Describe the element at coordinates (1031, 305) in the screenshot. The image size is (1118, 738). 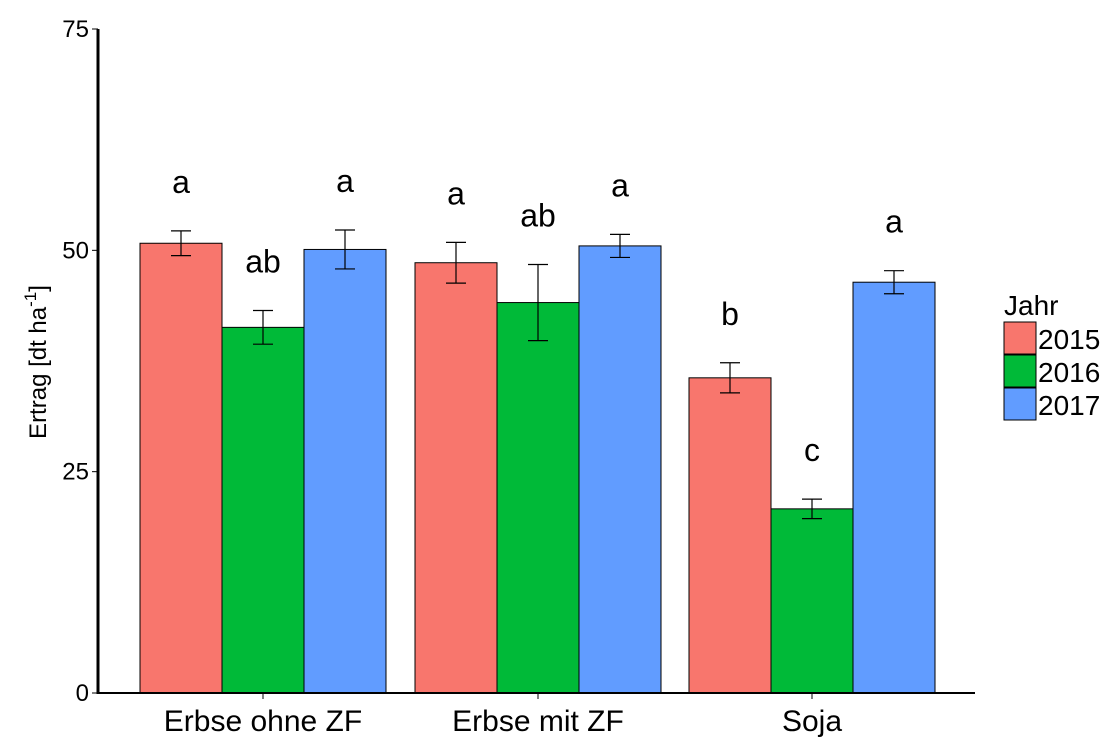
I see `legend-title: Jahr` at that location.